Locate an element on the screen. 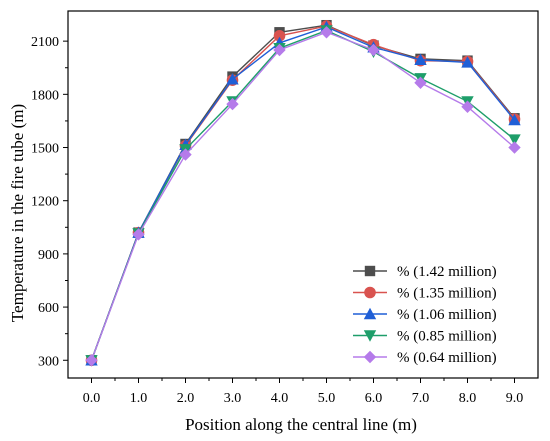 The image size is (550, 441). legend-label: % (1.35 million) is located at coordinates (447, 294).